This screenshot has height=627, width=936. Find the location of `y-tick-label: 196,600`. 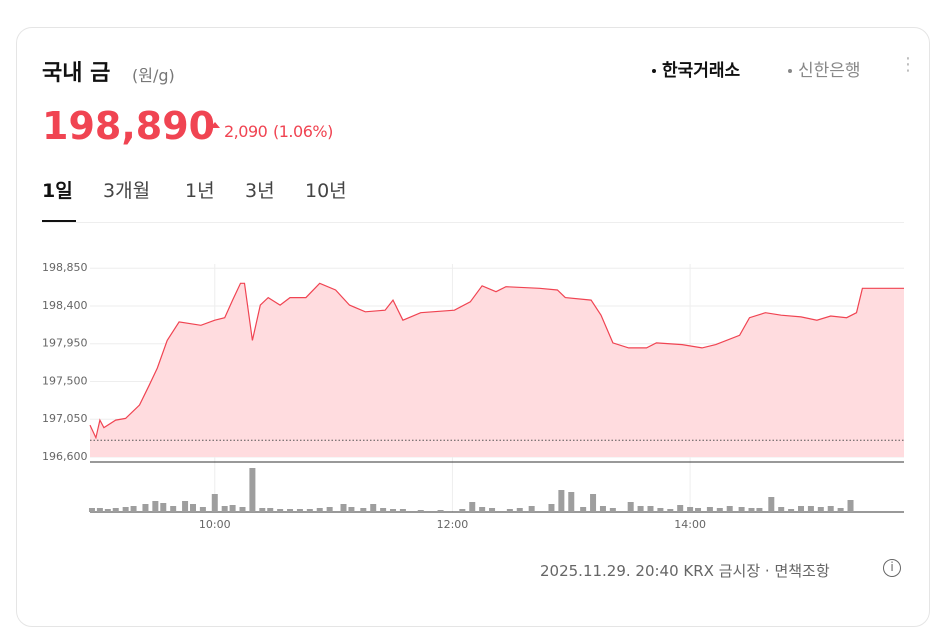

y-tick-label: 196,600 is located at coordinates (65, 456).